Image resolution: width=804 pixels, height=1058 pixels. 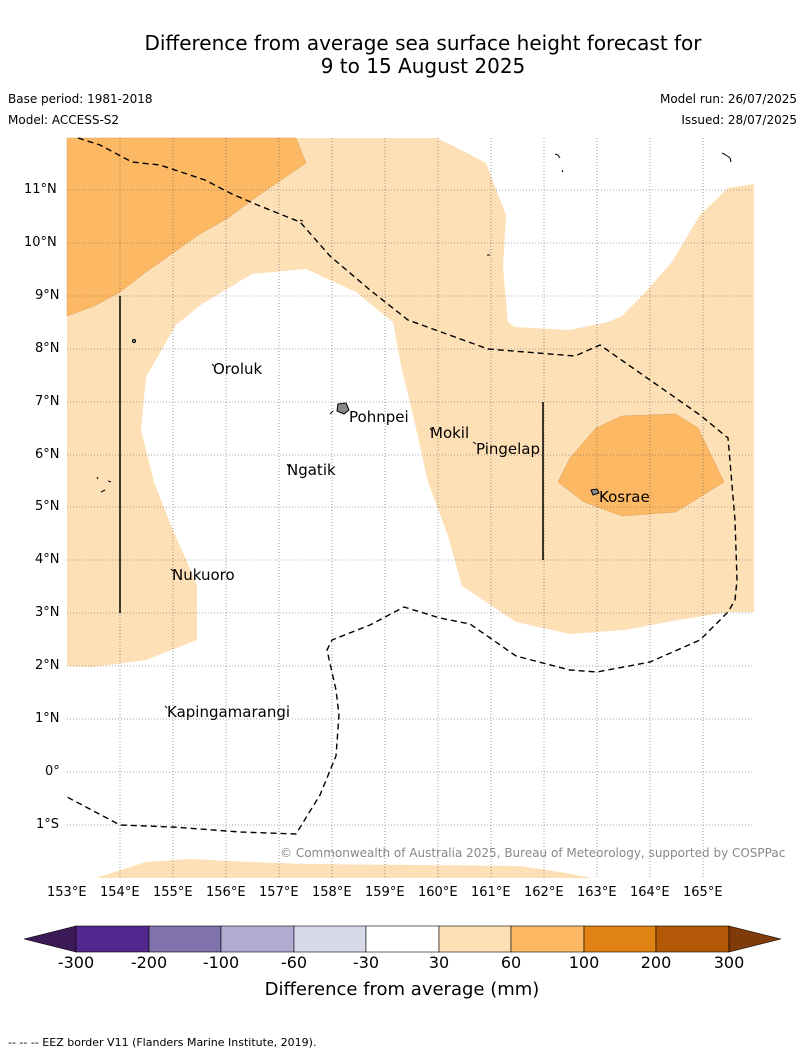 I want to click on island-8n, so click(x=134, y=341).